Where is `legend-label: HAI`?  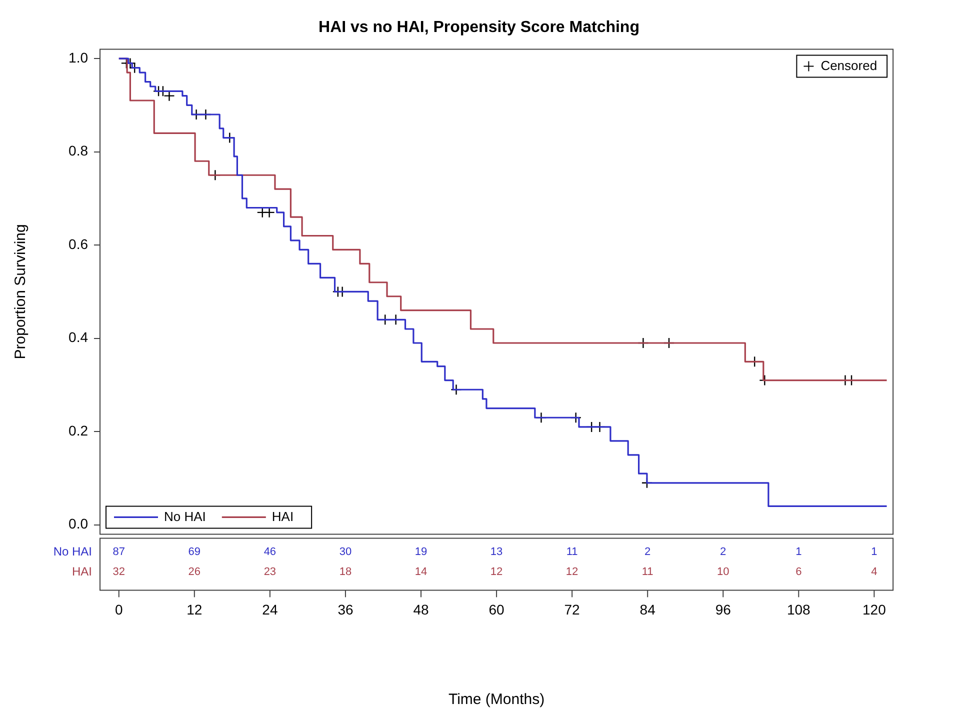 legend-label: HAI is located at coordinates (283, 516).